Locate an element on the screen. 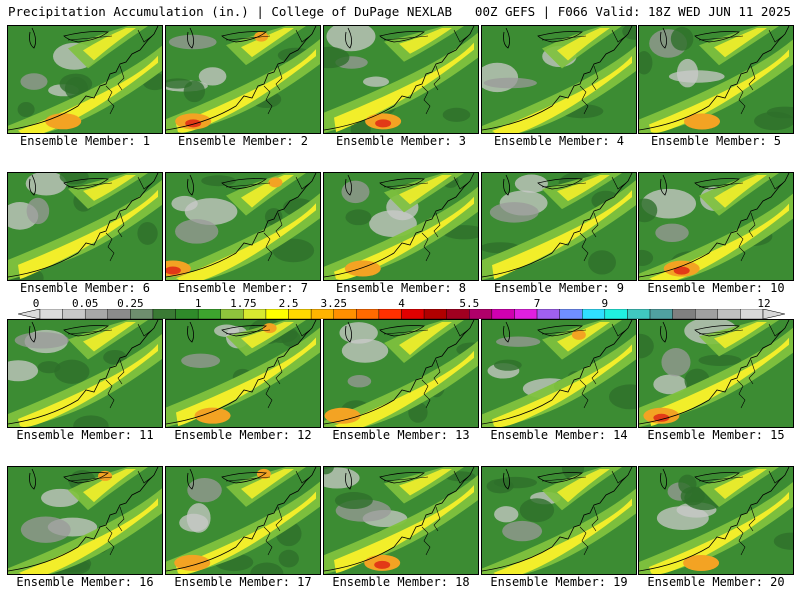 Image resolution: width=800 pixels, height=600 pixels. colorbar-tick-label: 12 is located at coordinates (764, 303).